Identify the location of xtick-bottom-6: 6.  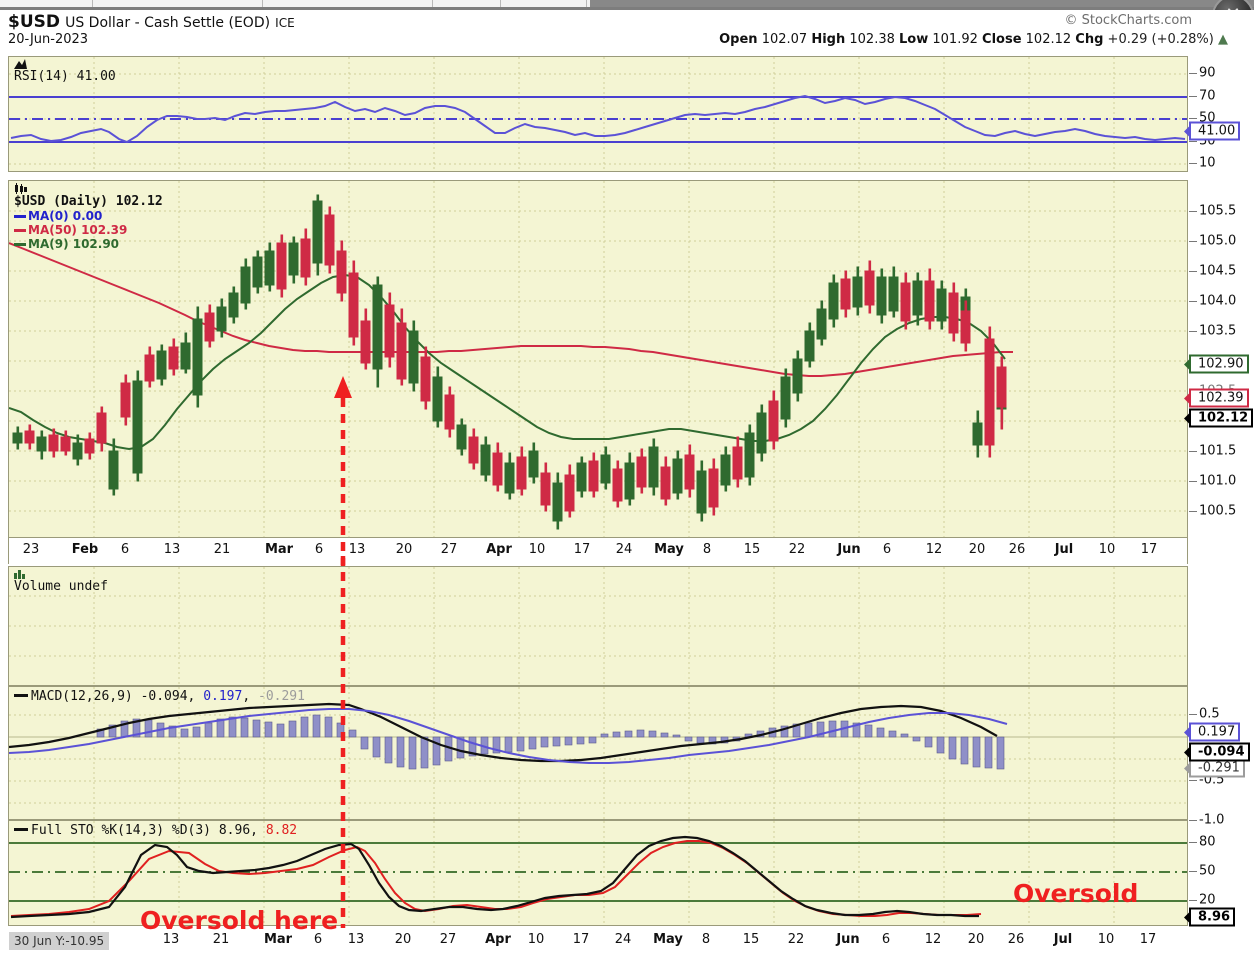
(318, 939).